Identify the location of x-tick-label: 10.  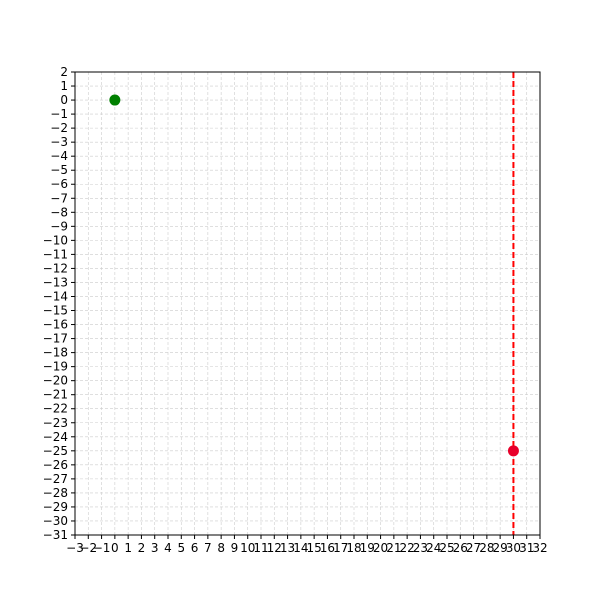
(247, 548).